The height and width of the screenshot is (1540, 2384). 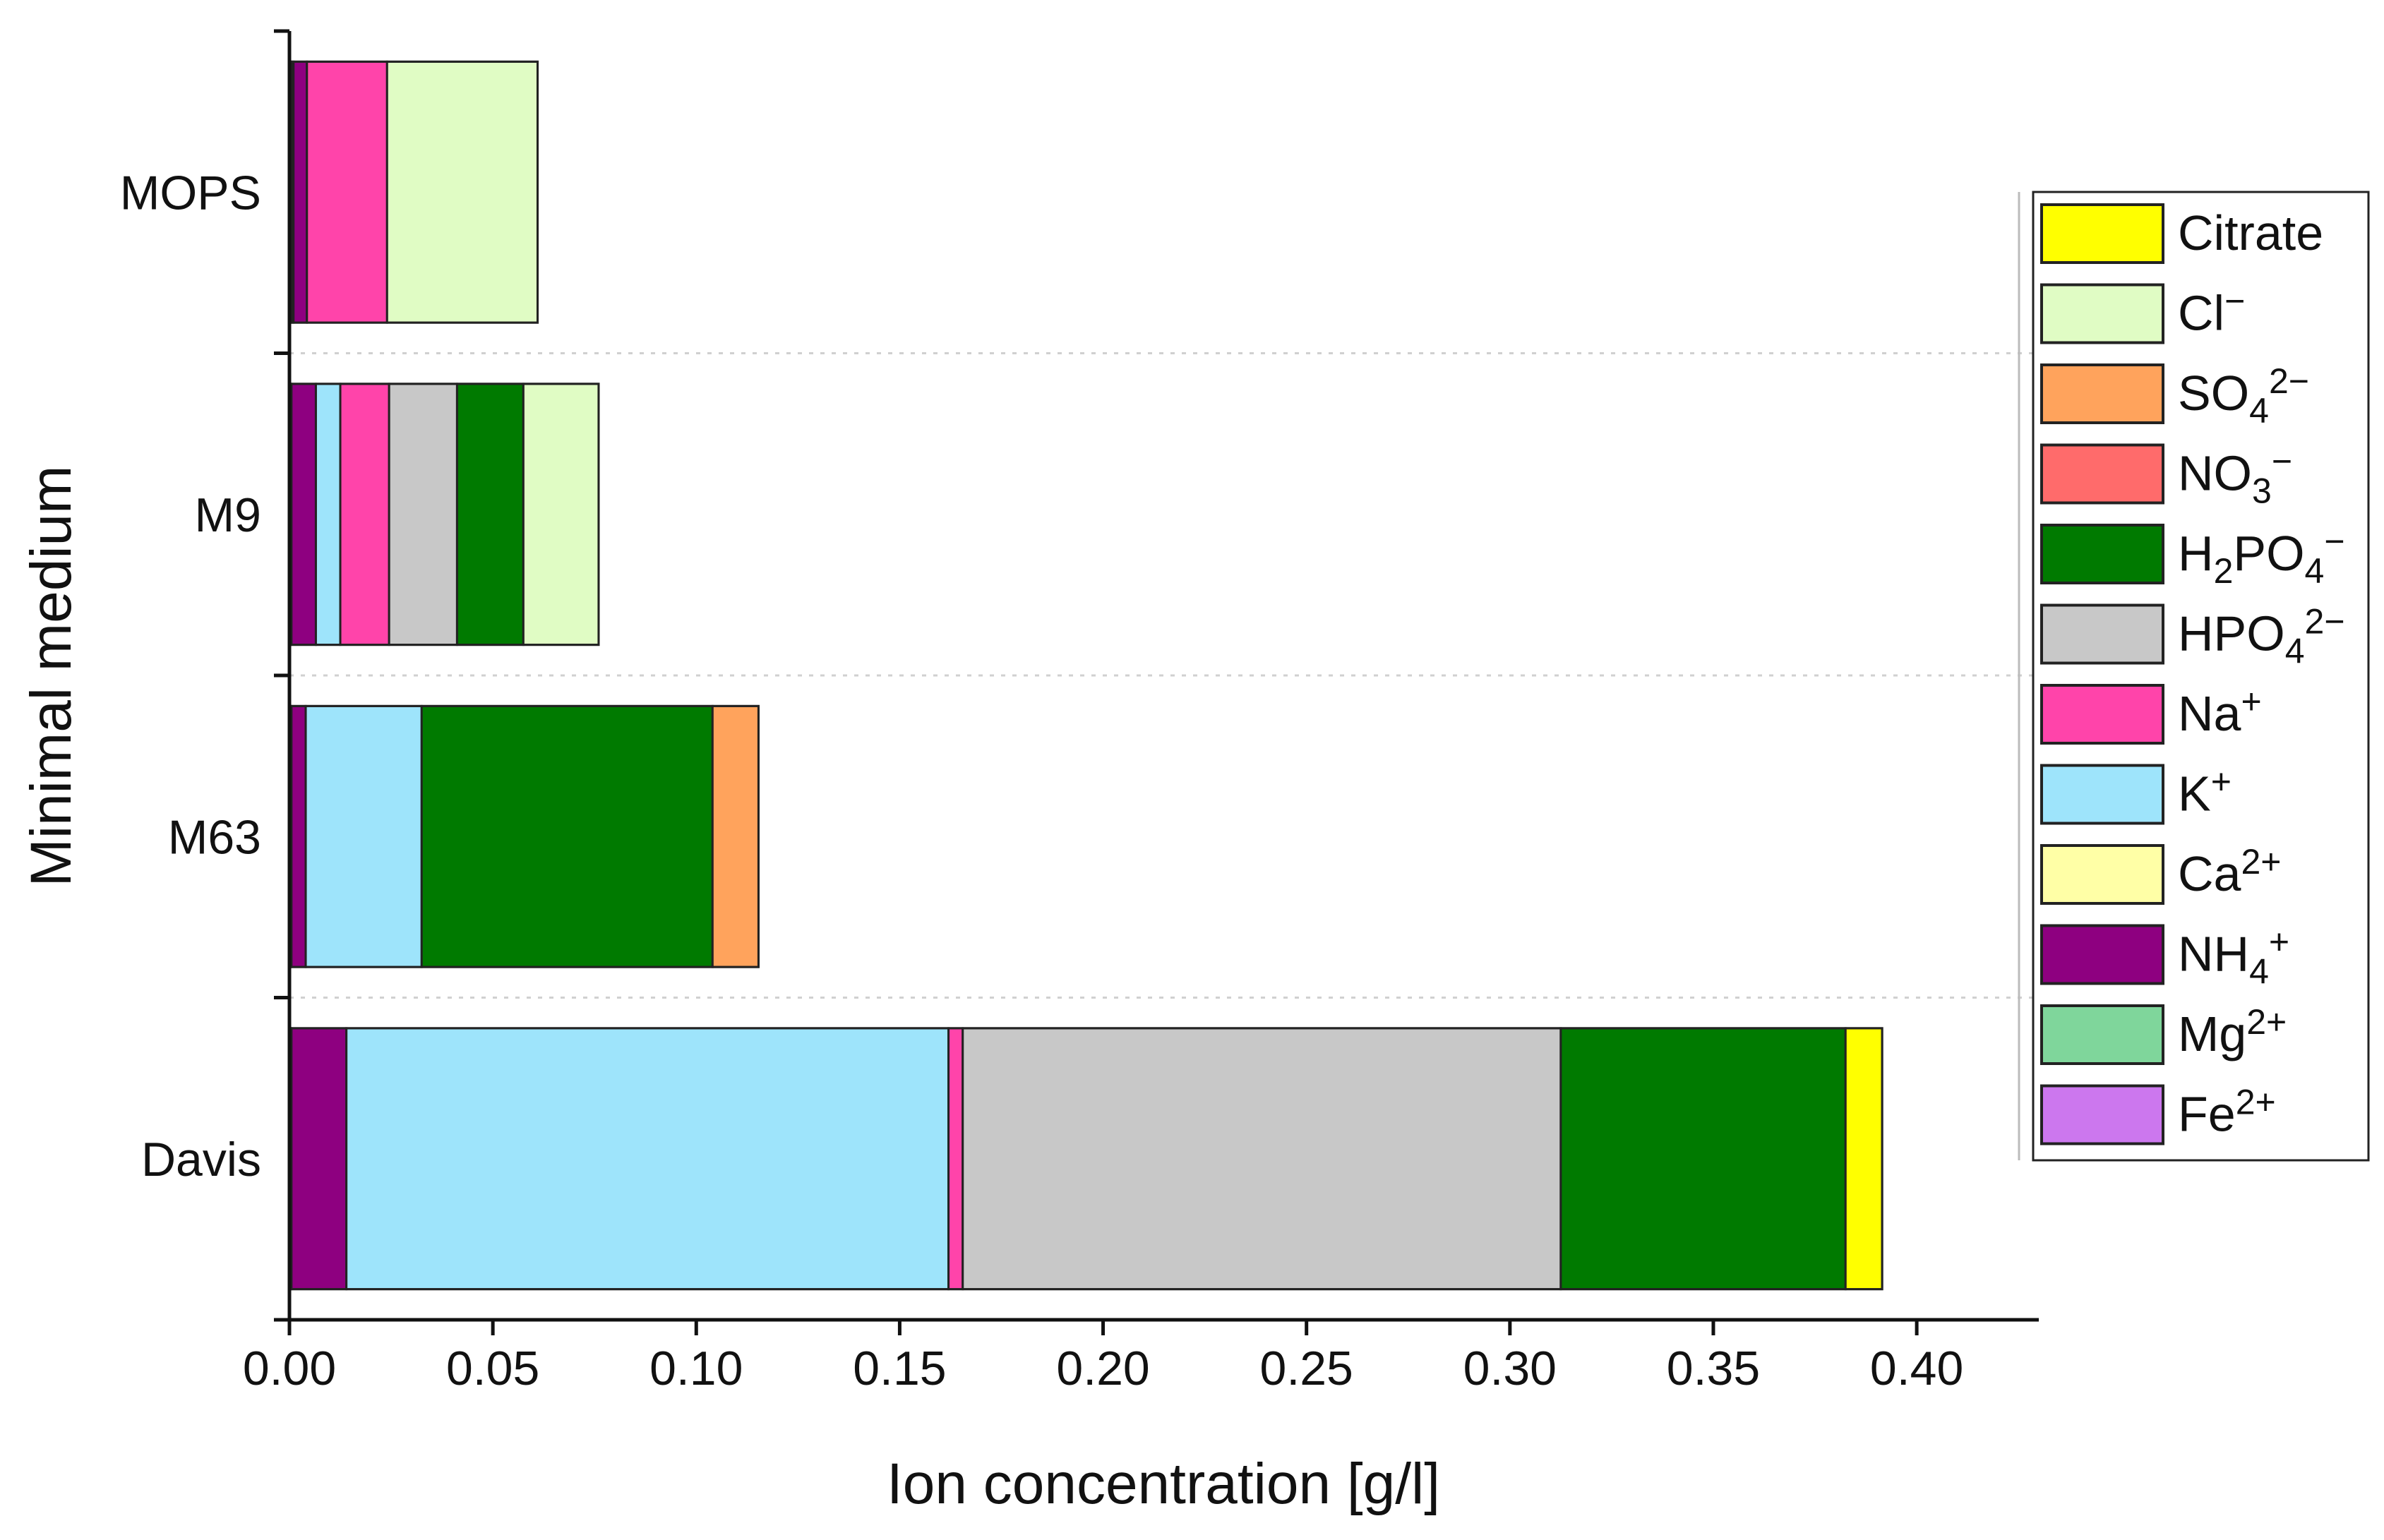 I want to click on bar-segment-davis-hpo42, so click(x=1262, y=1159).